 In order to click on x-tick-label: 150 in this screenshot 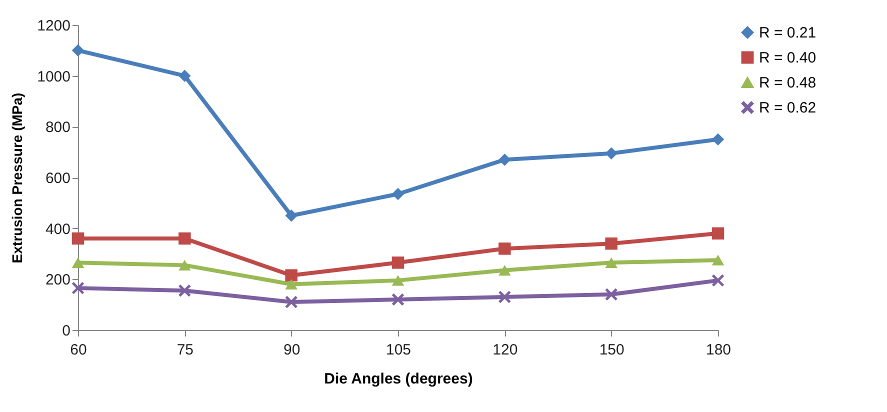, I will do `click(611, 350)`.